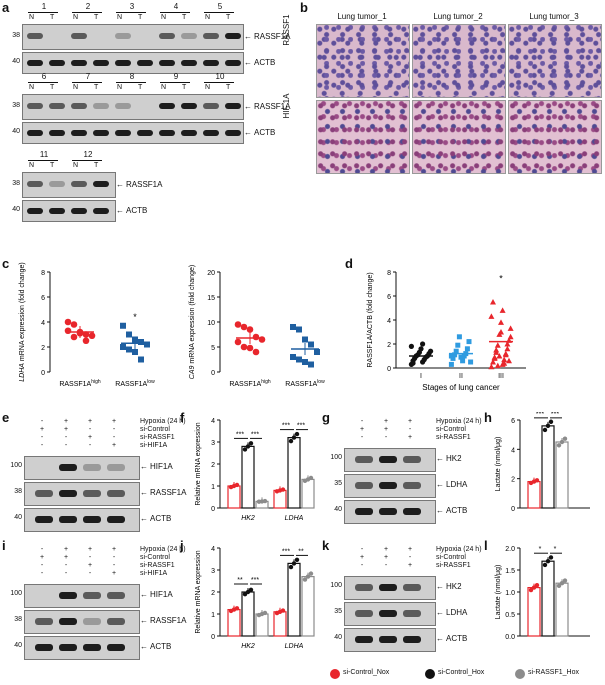  What do you see at coordinates (182, 417) in the screenshot?
I see `panel-f-letter: f` at bounding box center [182, 417].